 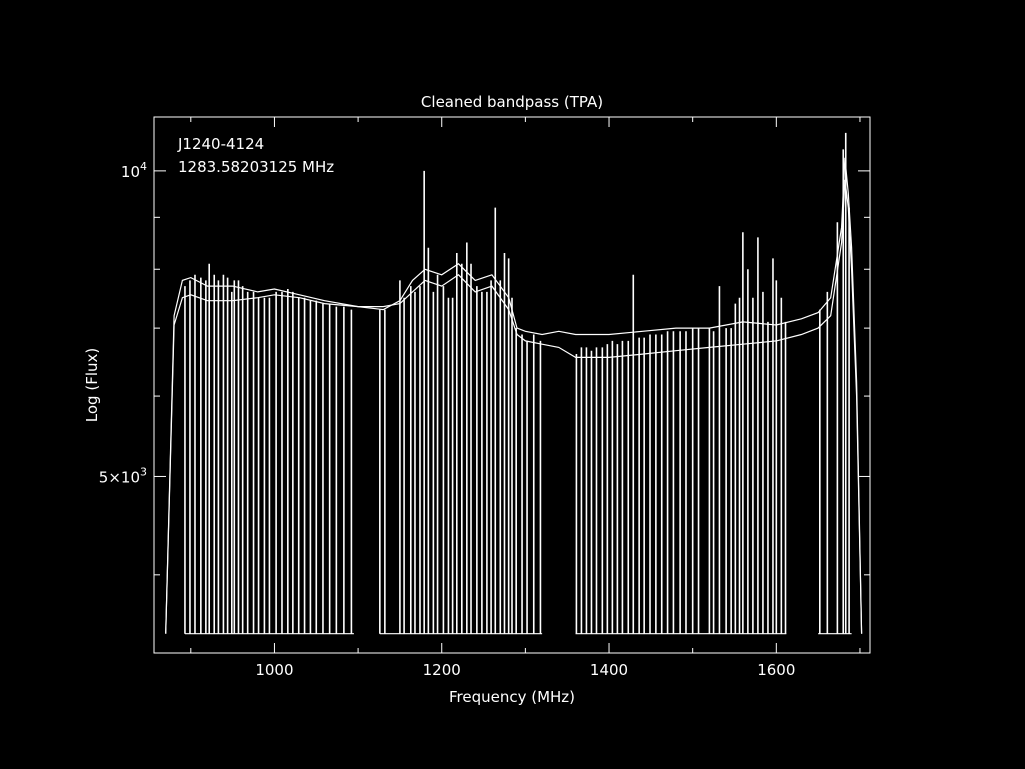 What do you see at coordinates (776, 670) in the screenshot?
I see `x-tick-label: 1600` at bounding box center [776, 670].